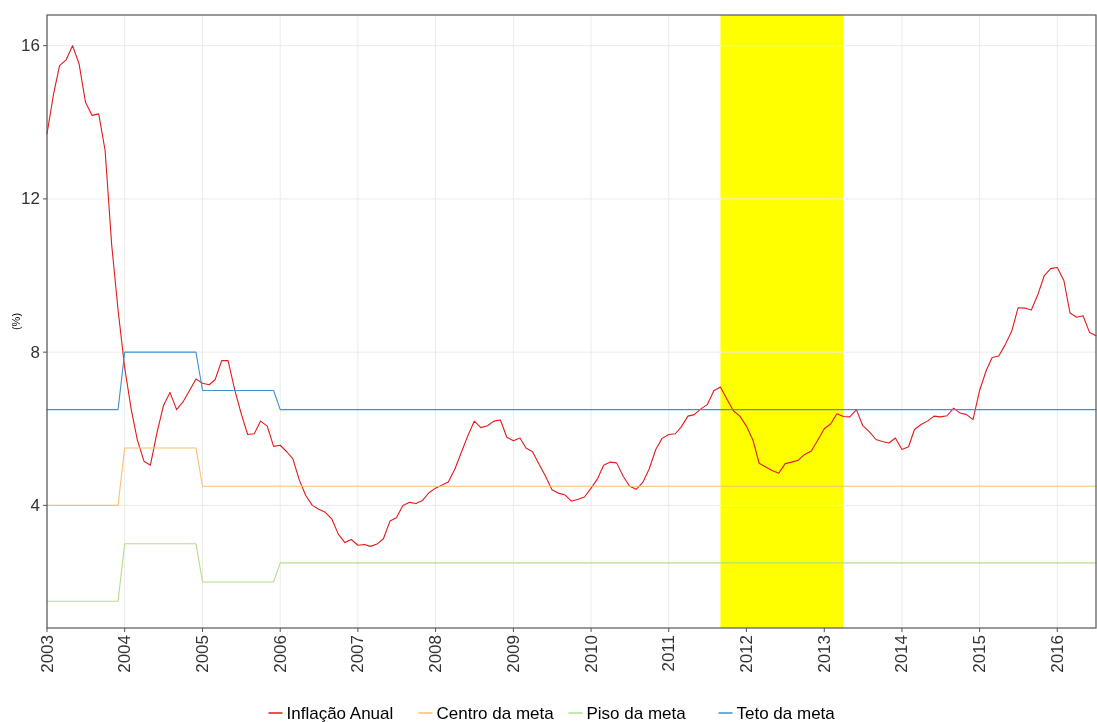  What do you see at coordinates (30, 199) in the screenshot?
I see `y-tick-label: 12` at bounding box center [30, 199].